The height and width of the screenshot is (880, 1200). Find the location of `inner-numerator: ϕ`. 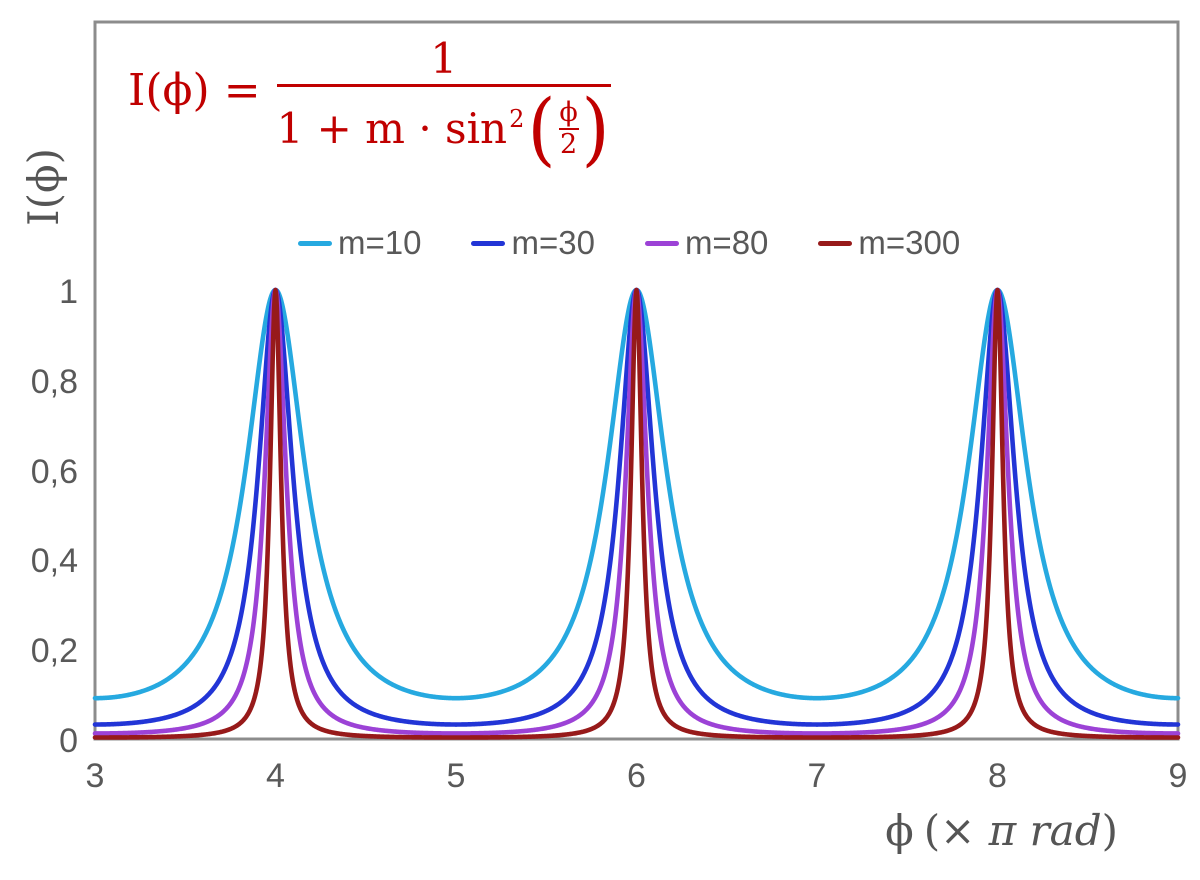

inner-numerator: ϕ is located at coordinates (568, 112).